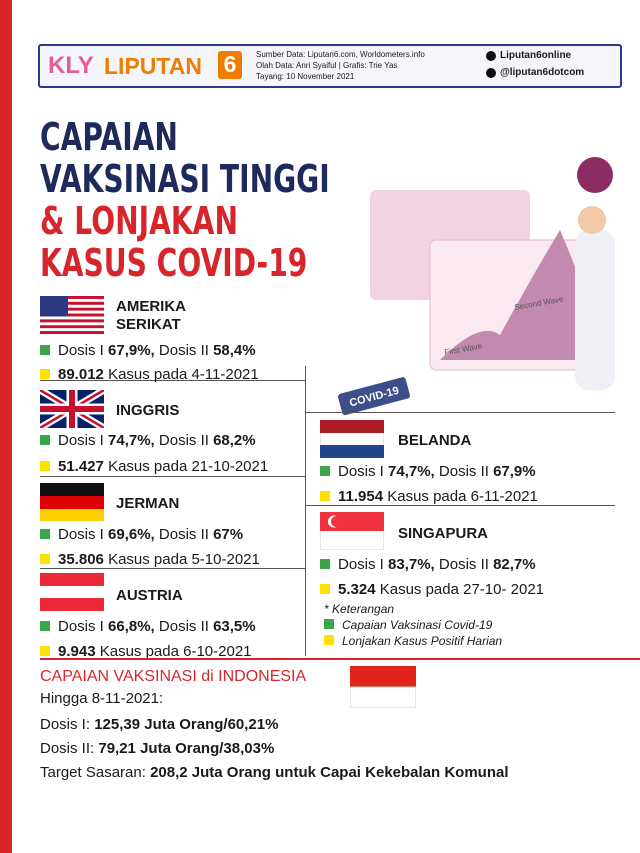  What do you see at coordinates (93, 772) in the screenshot?
I see `indo-label: Target Sasaran:` at bounding box center [93, 772].